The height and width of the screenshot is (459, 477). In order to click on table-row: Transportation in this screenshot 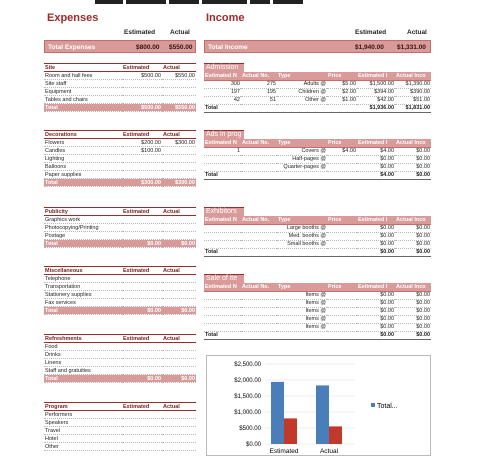, I will do `click(120, 286)`.